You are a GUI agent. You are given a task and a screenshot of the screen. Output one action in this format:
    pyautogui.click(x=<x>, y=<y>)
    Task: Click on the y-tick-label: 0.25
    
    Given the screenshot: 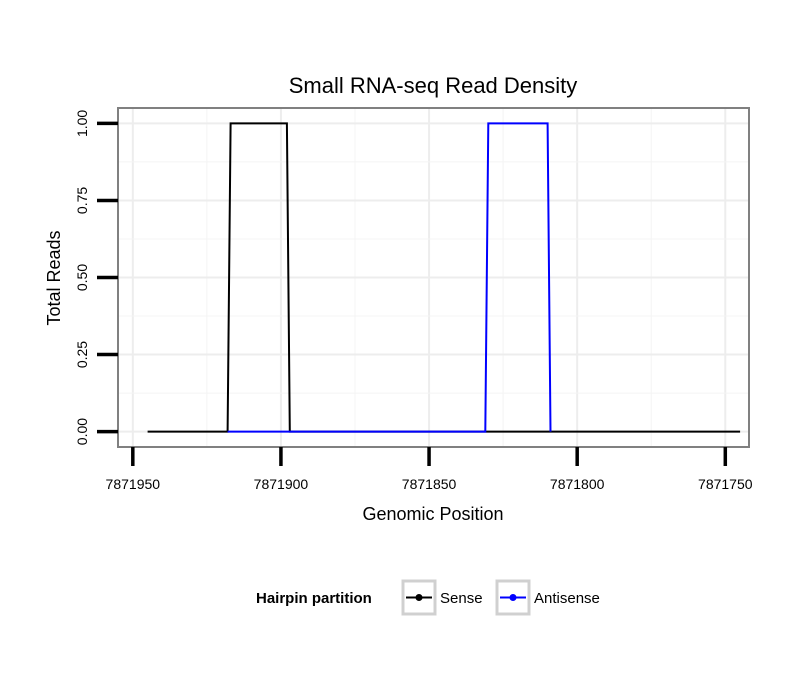 What is the action you would take?
    pyautogui.click(x=82, y=354)
    